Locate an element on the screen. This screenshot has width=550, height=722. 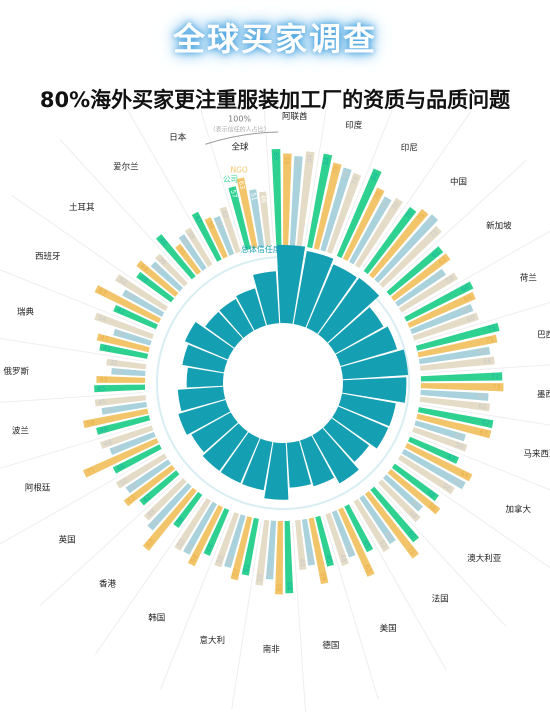
group-label-南非: 南非 is located at coordinates (272, 649).